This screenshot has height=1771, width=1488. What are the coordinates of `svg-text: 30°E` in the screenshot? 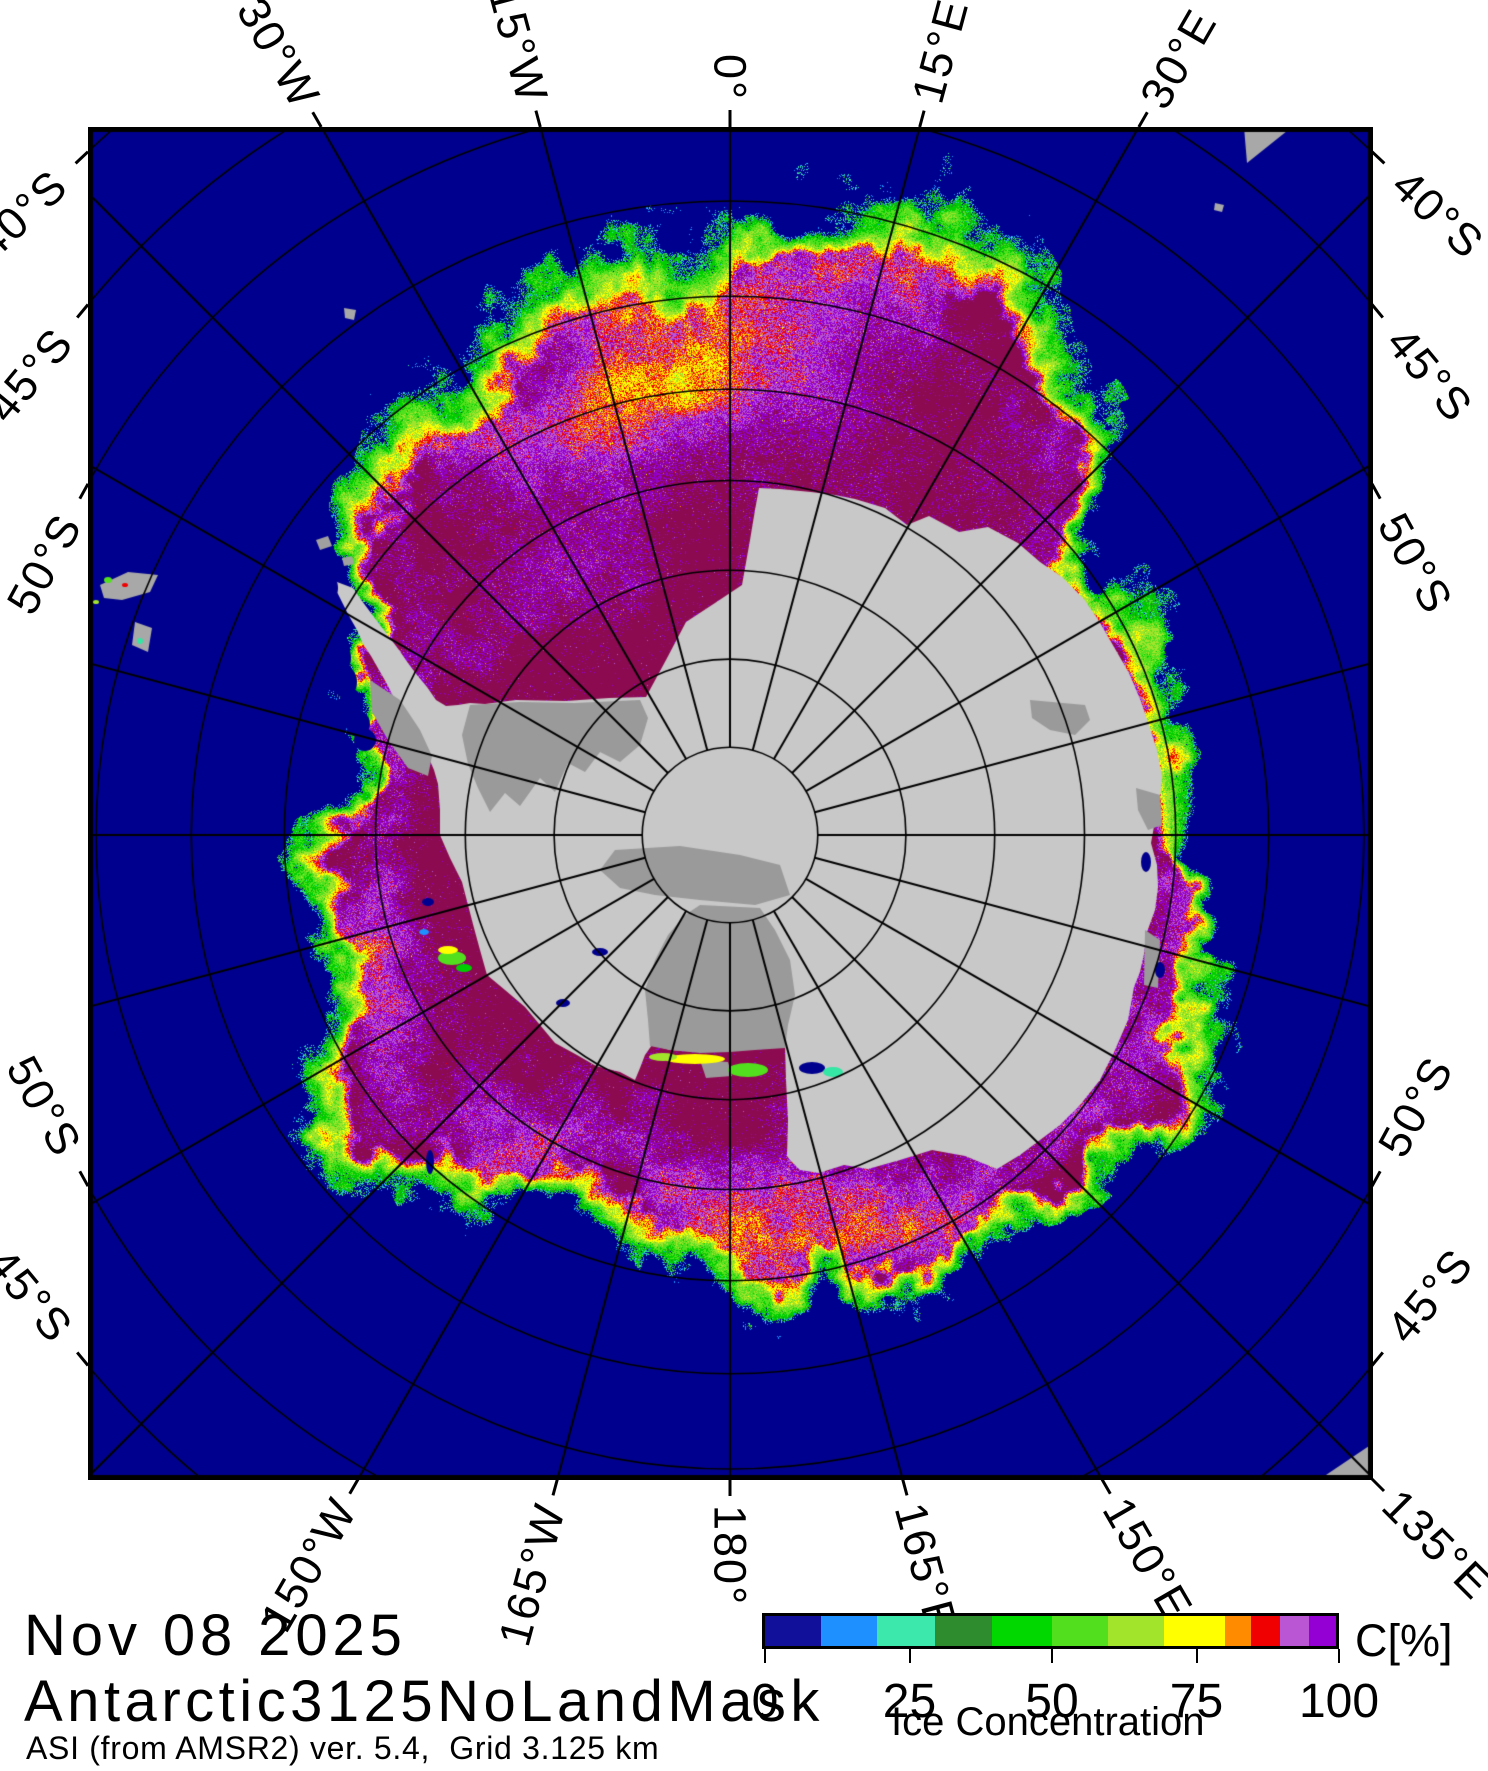 It's located at (1178, 58).